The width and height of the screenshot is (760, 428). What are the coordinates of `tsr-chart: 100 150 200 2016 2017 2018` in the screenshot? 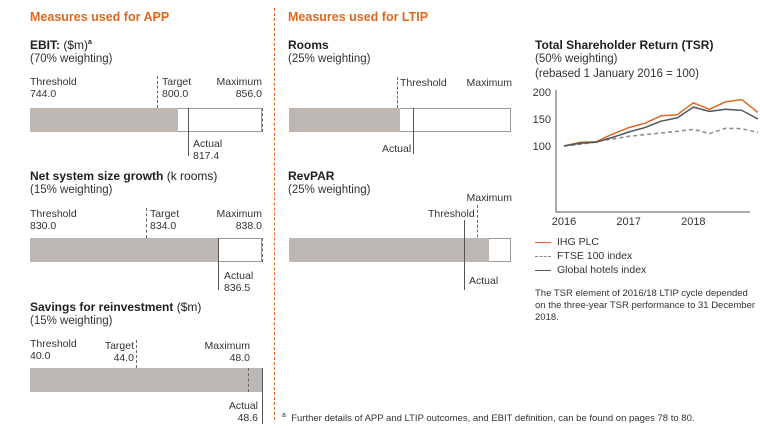 It's located at (645, 157).